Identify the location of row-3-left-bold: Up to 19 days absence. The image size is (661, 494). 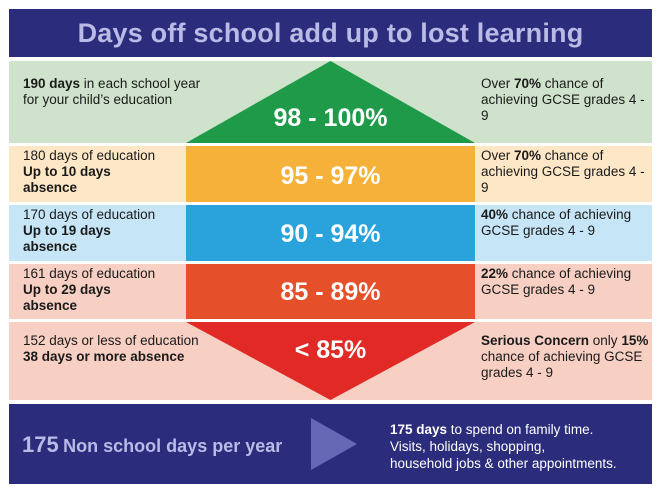
(67, 238).